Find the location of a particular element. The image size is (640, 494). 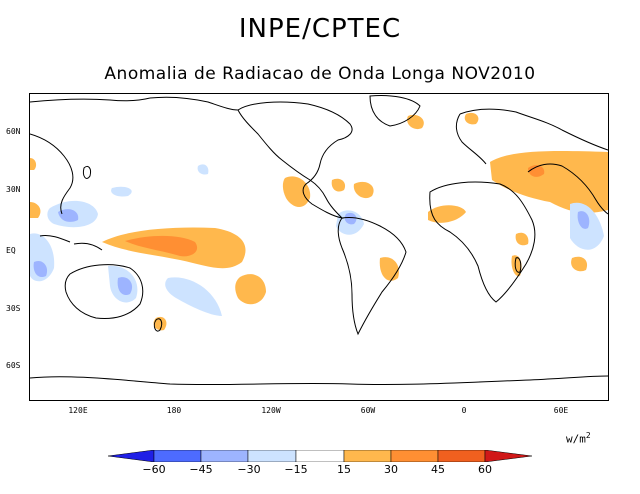

east-africa-positive is located at coordinates (522, 239).